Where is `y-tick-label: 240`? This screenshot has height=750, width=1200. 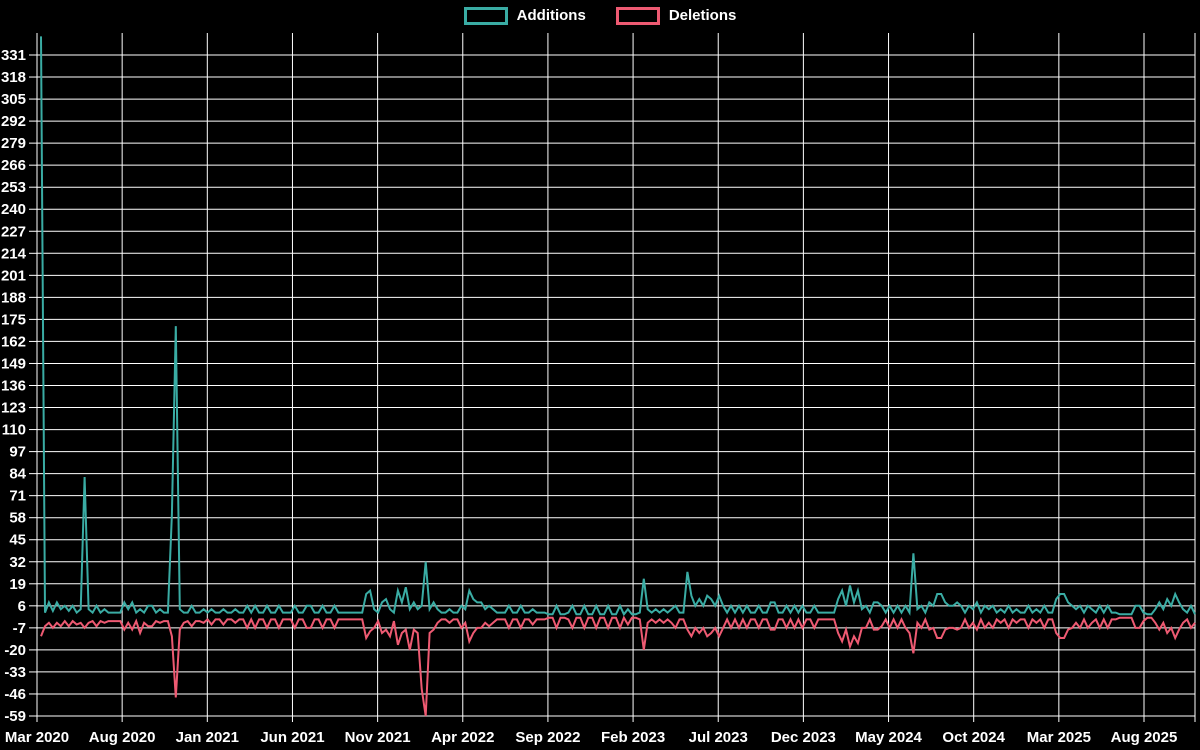
y-tick-label: 240 is located at coordinates (13, 209).